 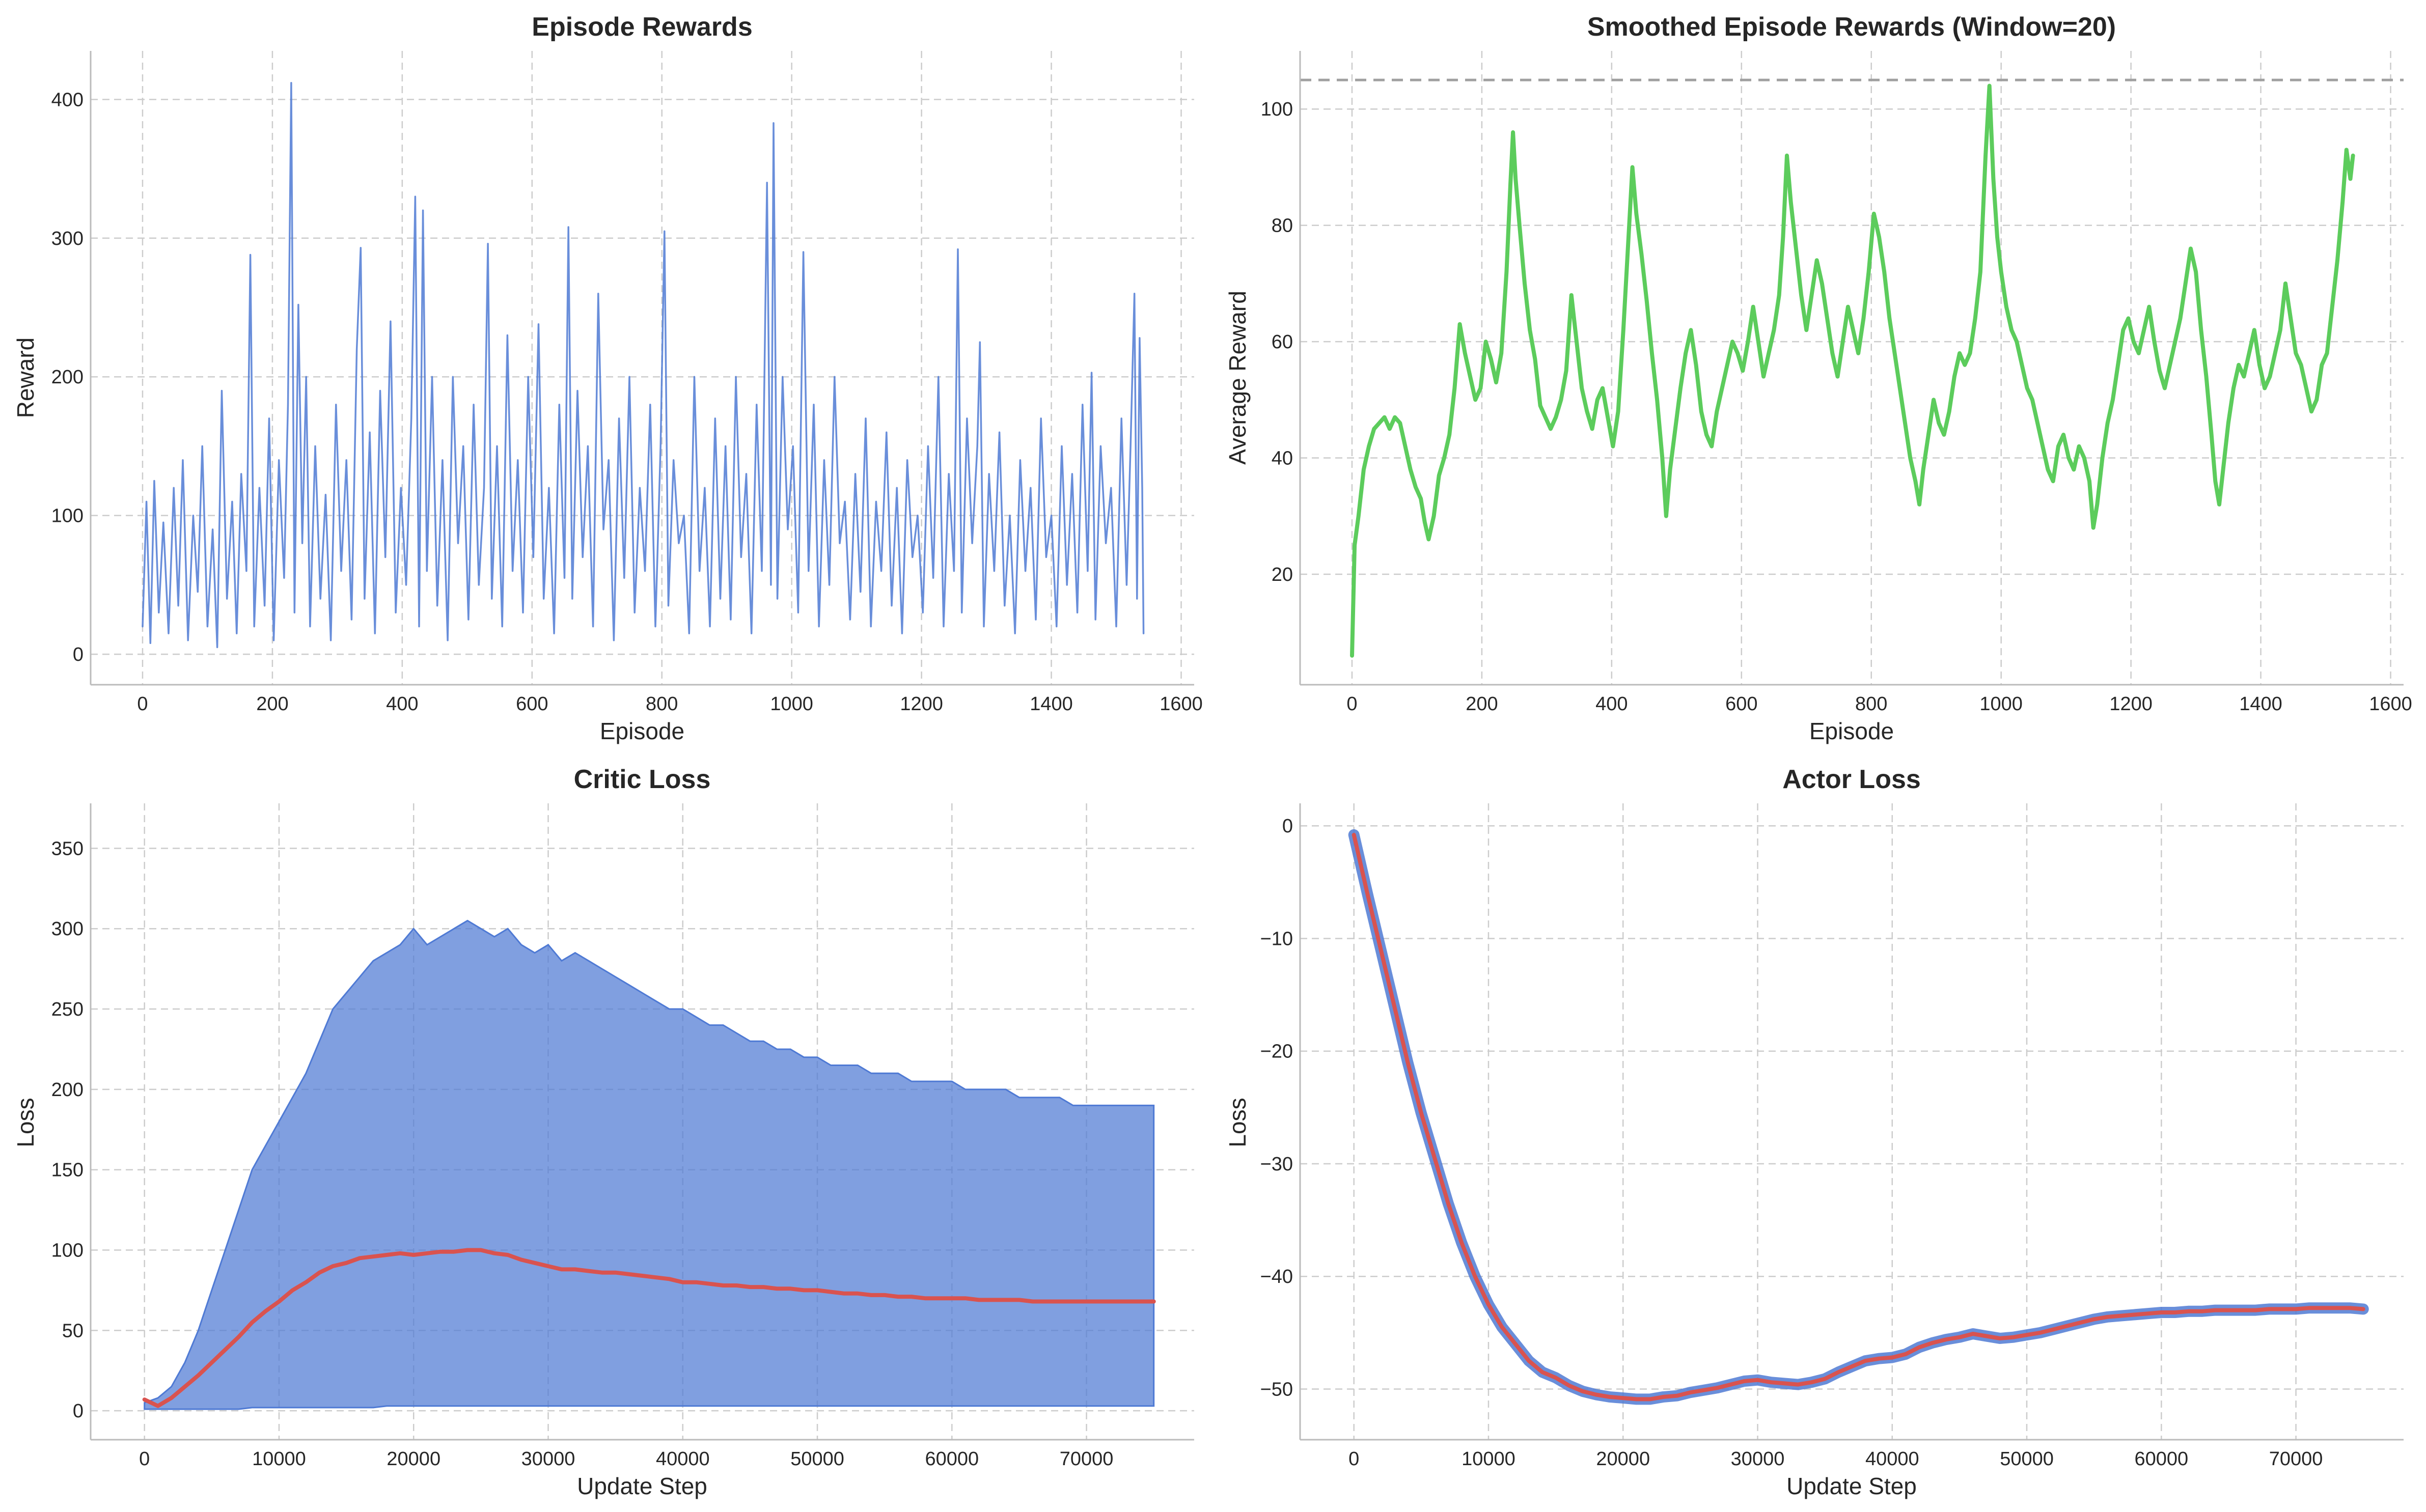 I want to click on series-layer, so click(x=649, y=1164).